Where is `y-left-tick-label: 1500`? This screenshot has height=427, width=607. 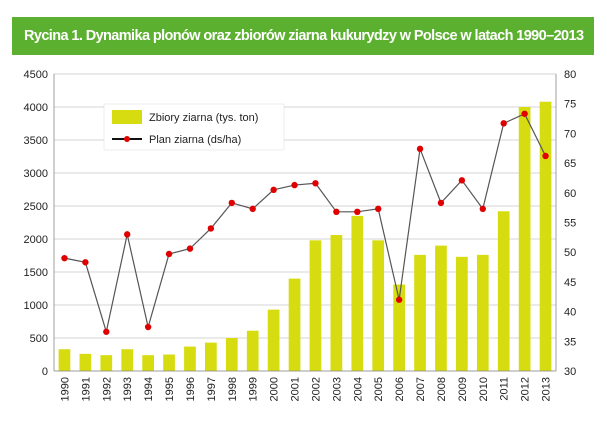 y-left-tick-label: 1500 is located at coordinates (36, 273).